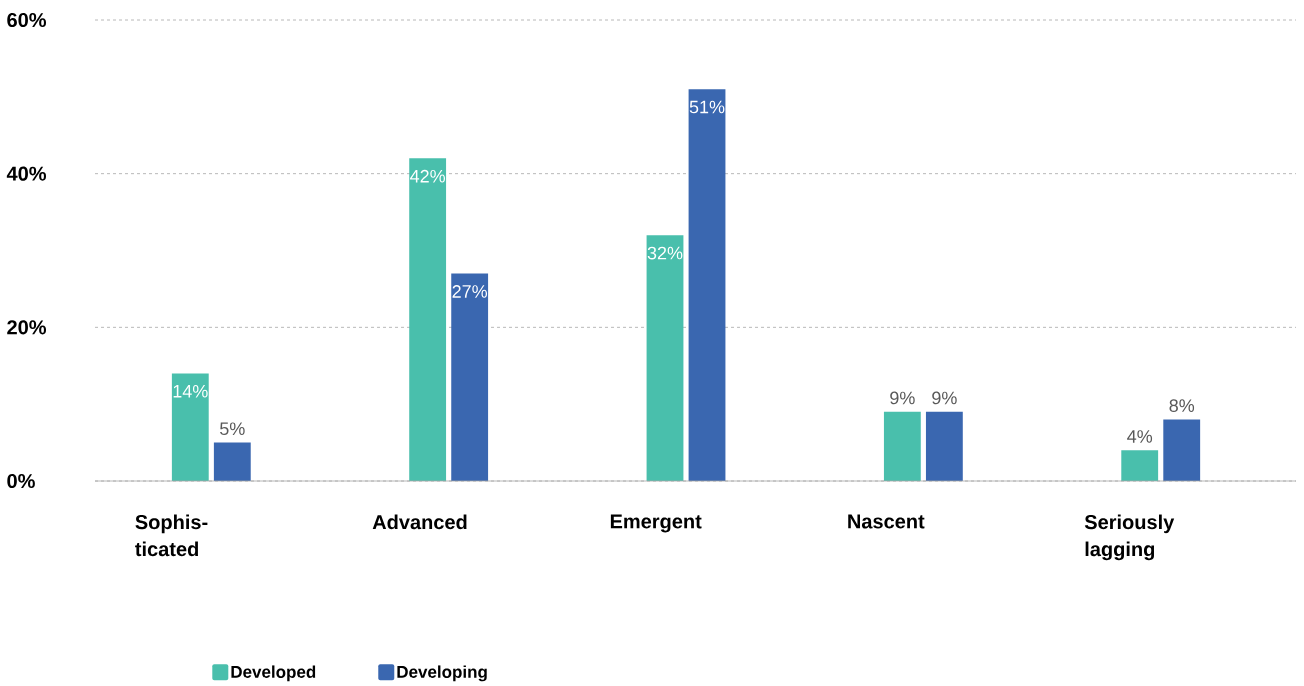  I want to click on data-label: 4%, so click(1140, 436).